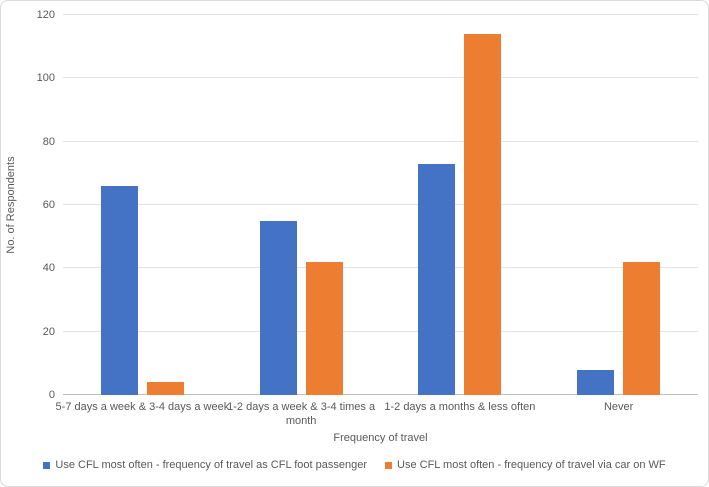 The image size is (709, 487). Describe the element at coordinates (48, 268) in the screenshot. I see `y-tick-label: 40` at that location.